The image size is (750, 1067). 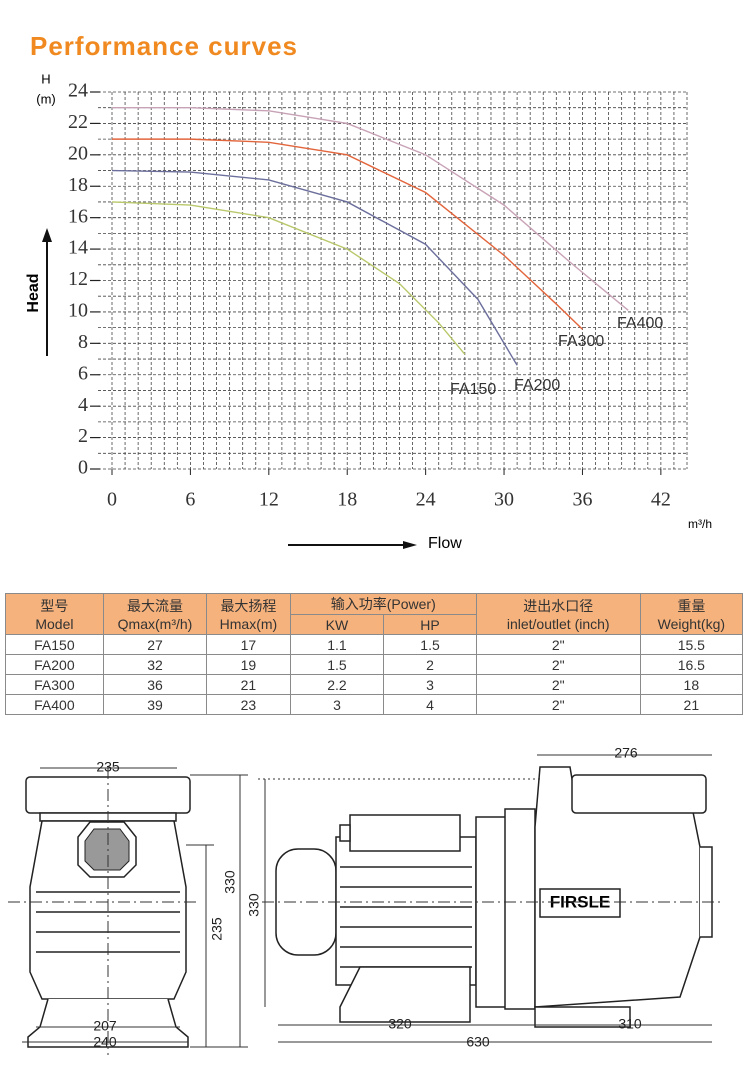 I want to click on table-cell: FA400, so click(x=54, y=704).